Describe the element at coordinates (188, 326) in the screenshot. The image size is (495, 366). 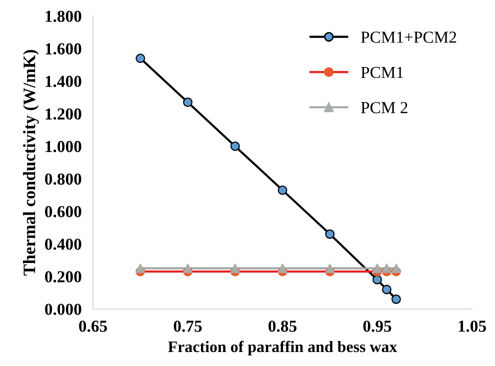
I see `x-tick-label: 0.75` at that location.